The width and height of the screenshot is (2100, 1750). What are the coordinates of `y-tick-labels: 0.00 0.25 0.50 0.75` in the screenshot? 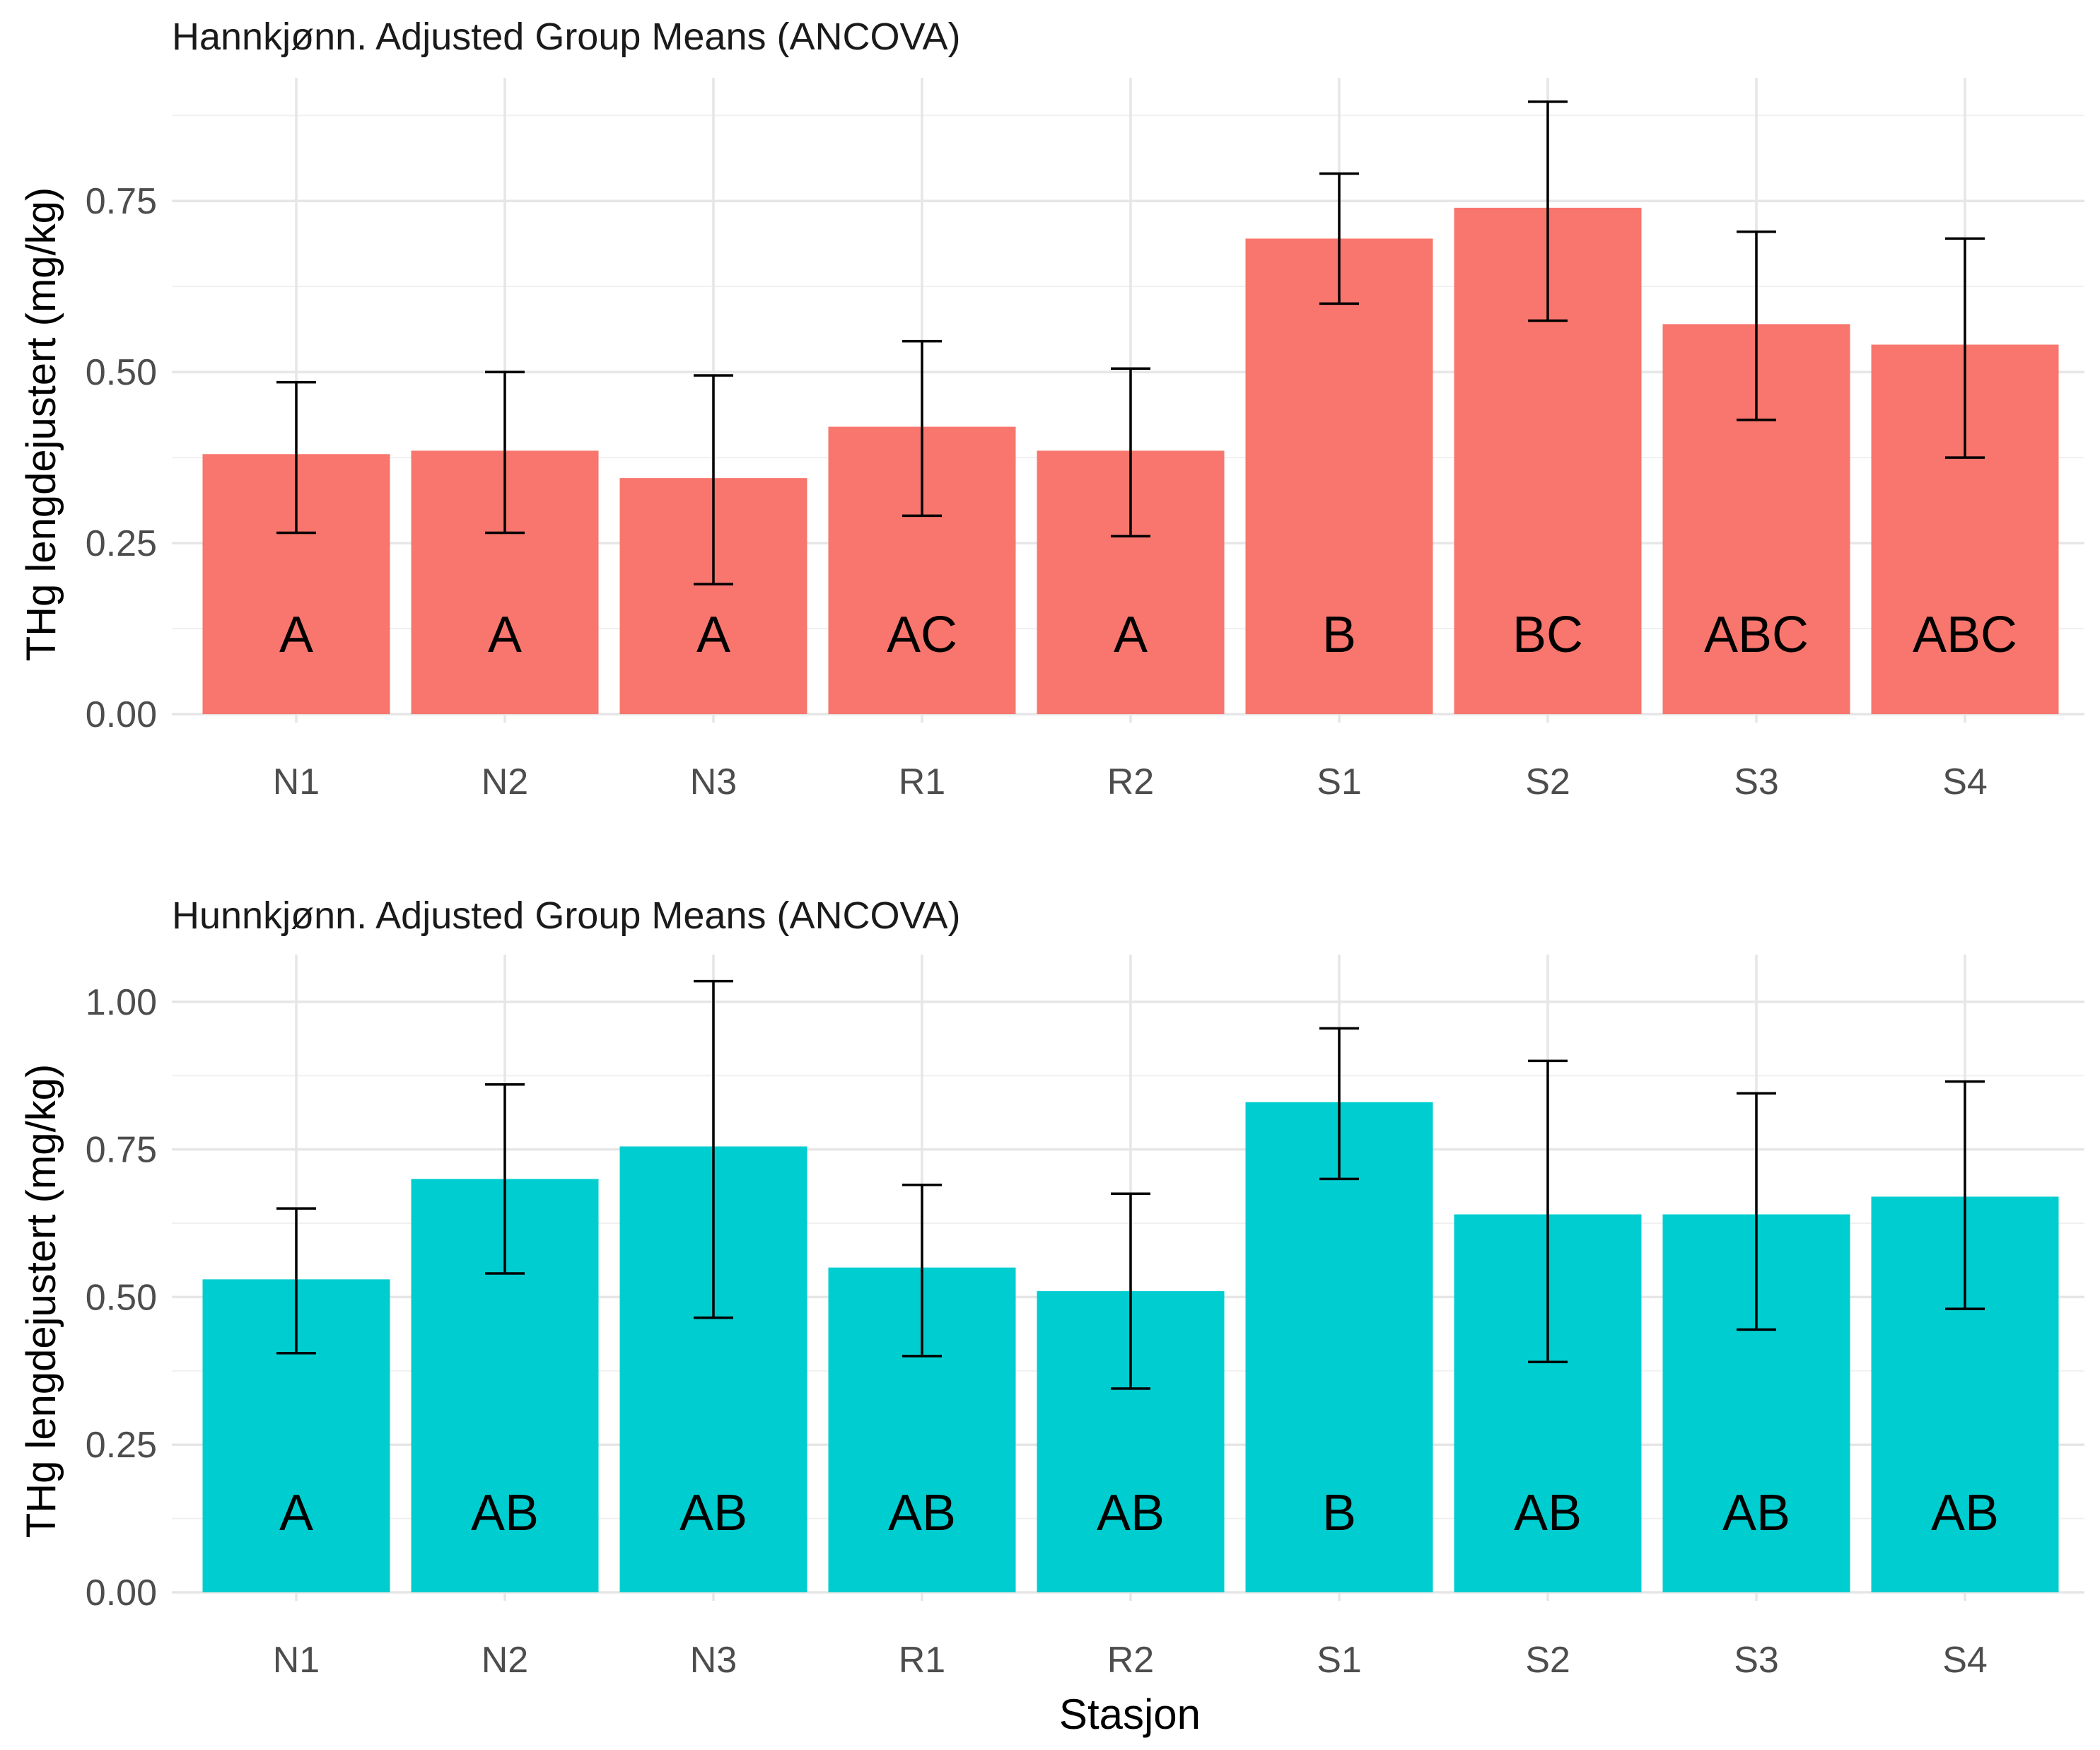 It's located at (121, 458).